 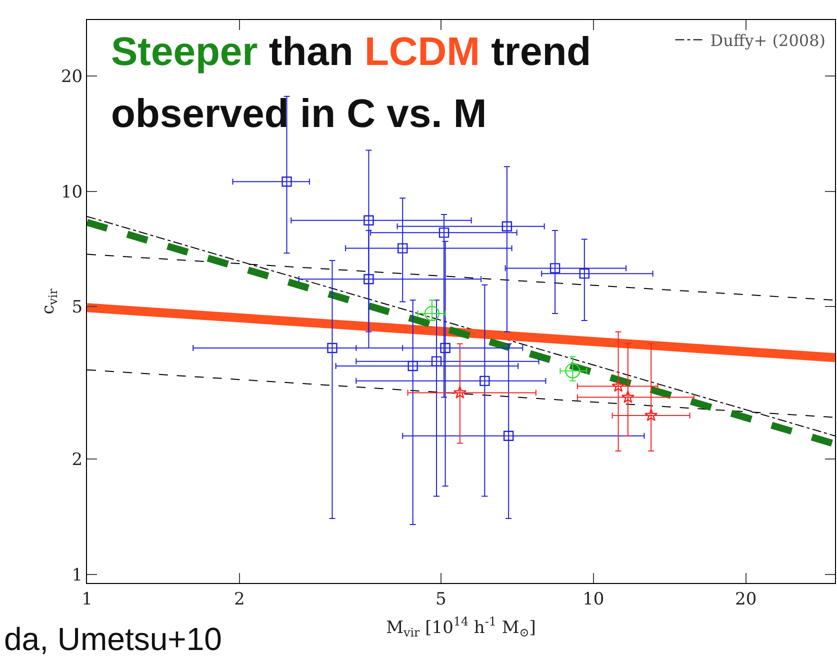 What do you see at coordinates (422, 52) in the screenshot?
I see `annotation: LCDM` at bounding box center [422, 52].